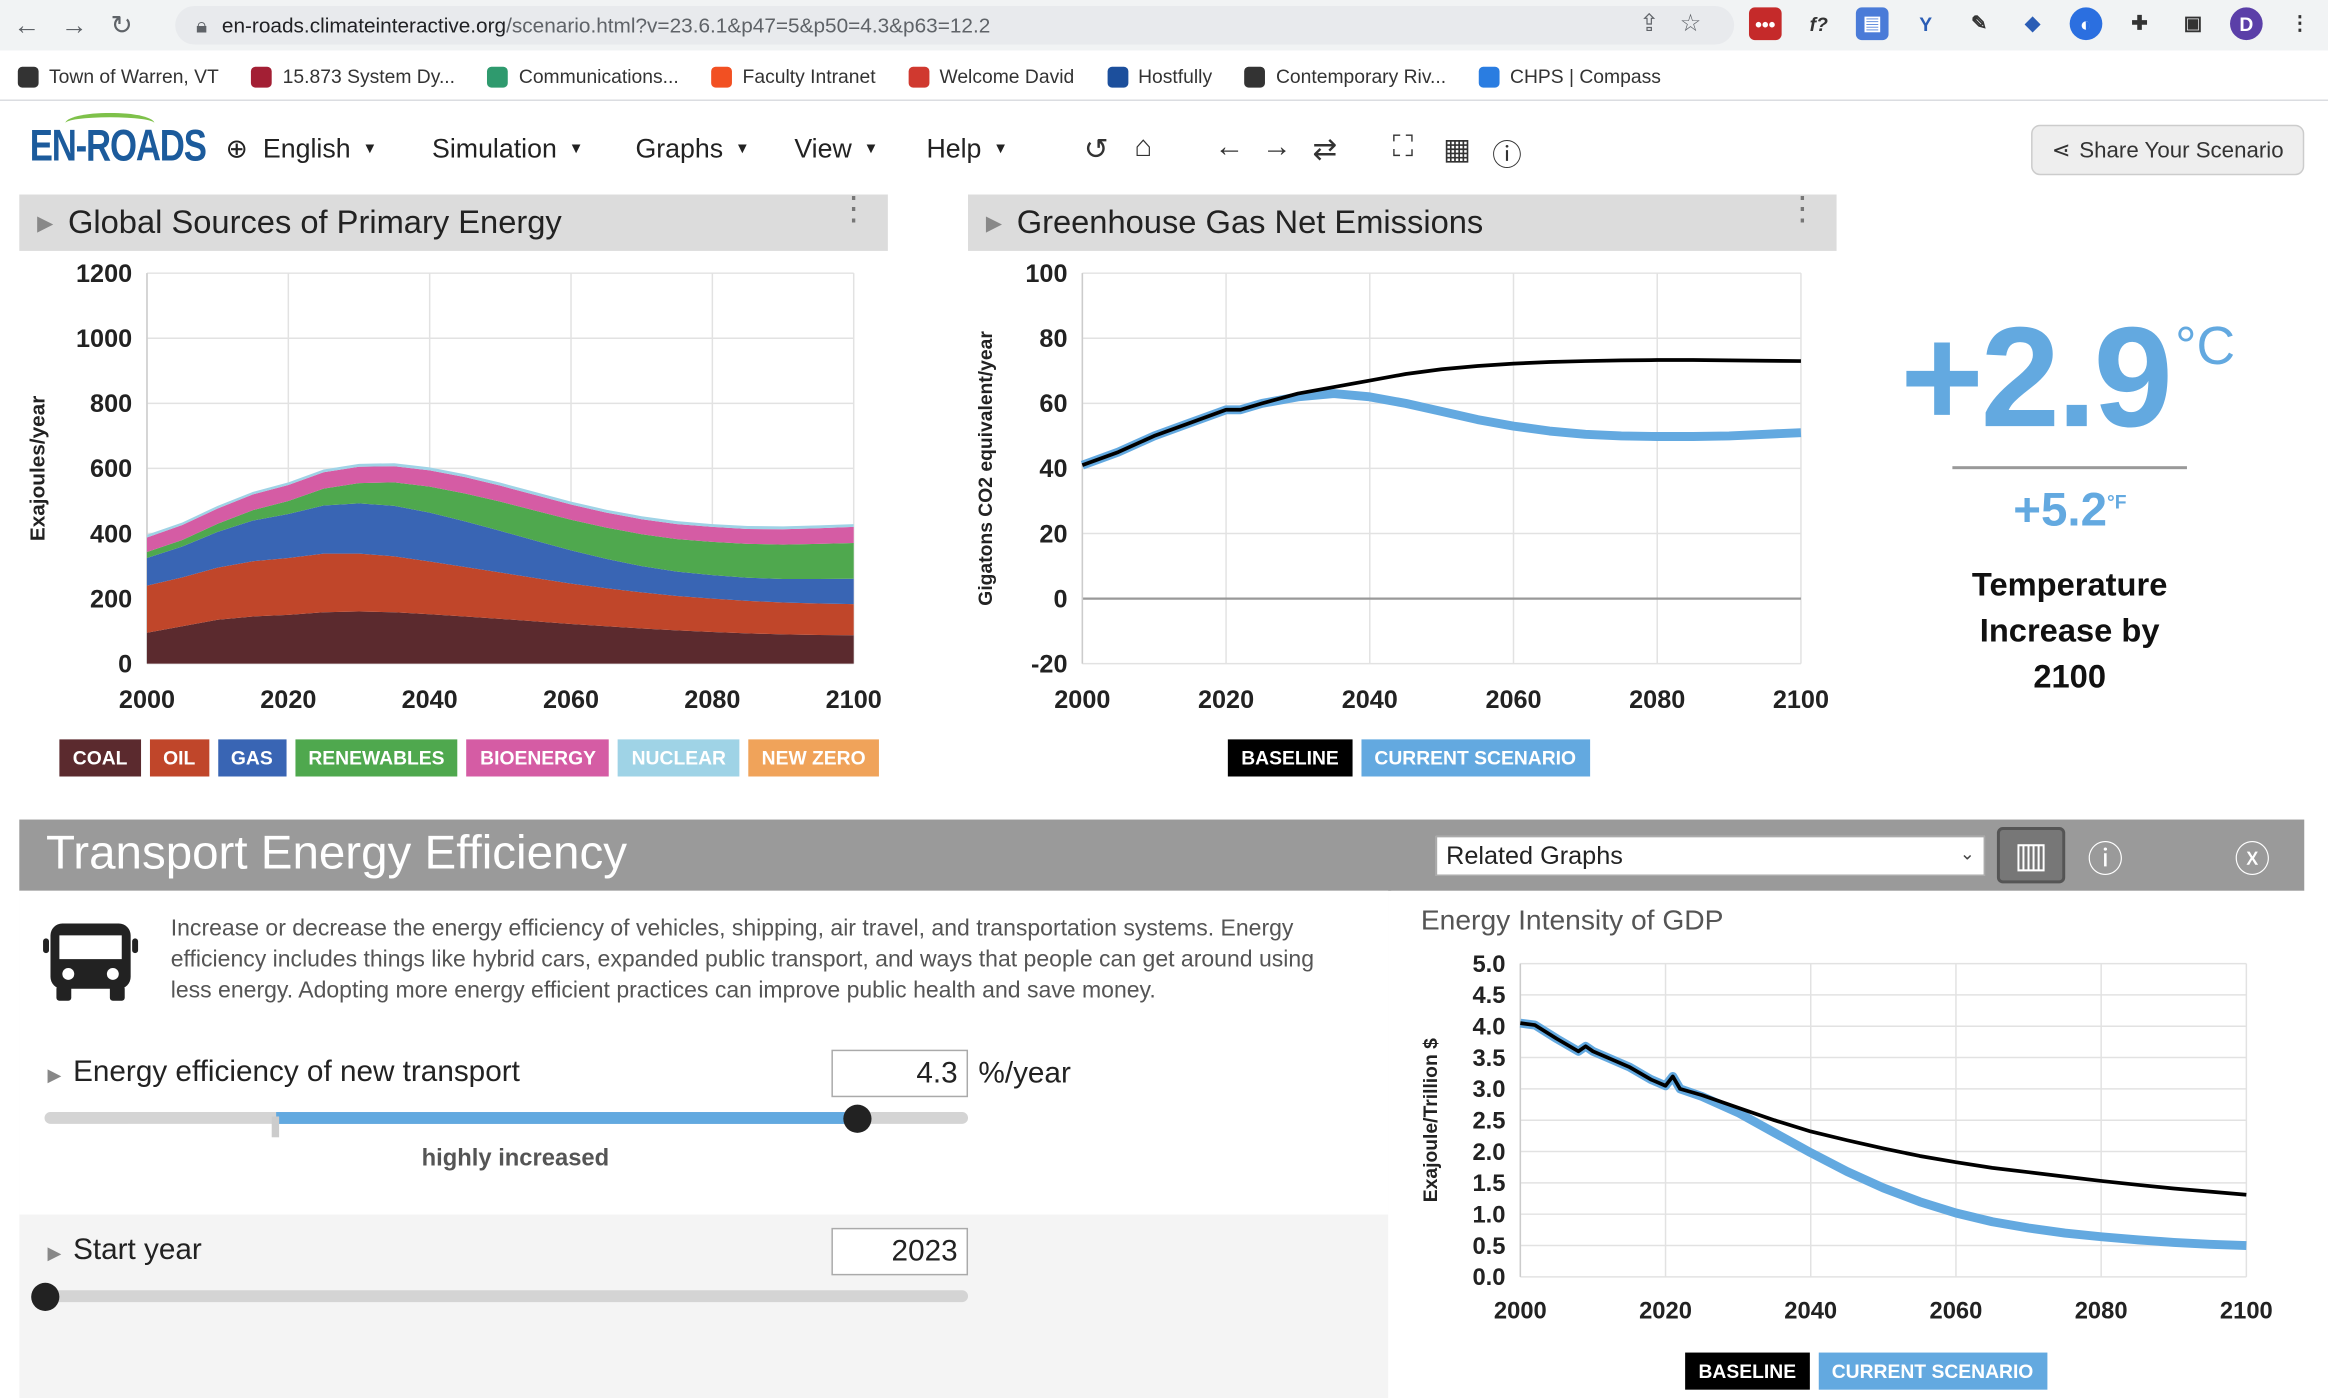  Describe the element at coordinates (376, 758) in the screenshot. I see `legend-item-renewables: RENEWABLES` at that location.